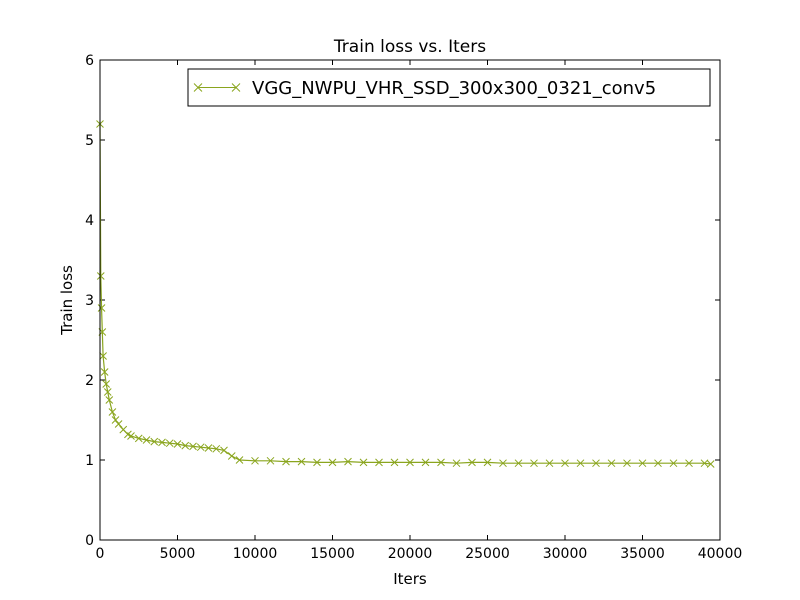 This screenshot has width=800, height=600. Describe the element at coordinates (642, 554) in the screenshot. I see `x-tick-label: 35000` at that location.